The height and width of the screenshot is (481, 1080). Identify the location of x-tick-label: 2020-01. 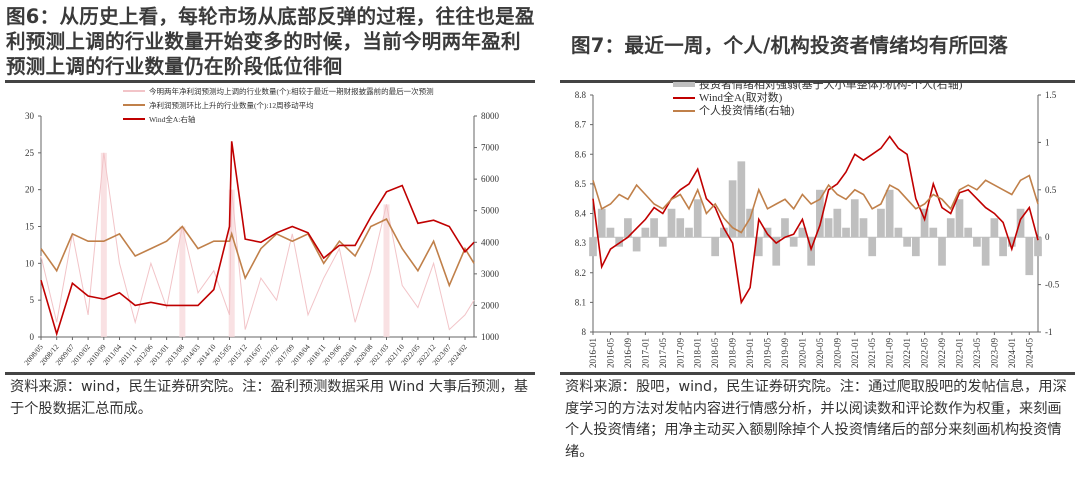
(802, 353).